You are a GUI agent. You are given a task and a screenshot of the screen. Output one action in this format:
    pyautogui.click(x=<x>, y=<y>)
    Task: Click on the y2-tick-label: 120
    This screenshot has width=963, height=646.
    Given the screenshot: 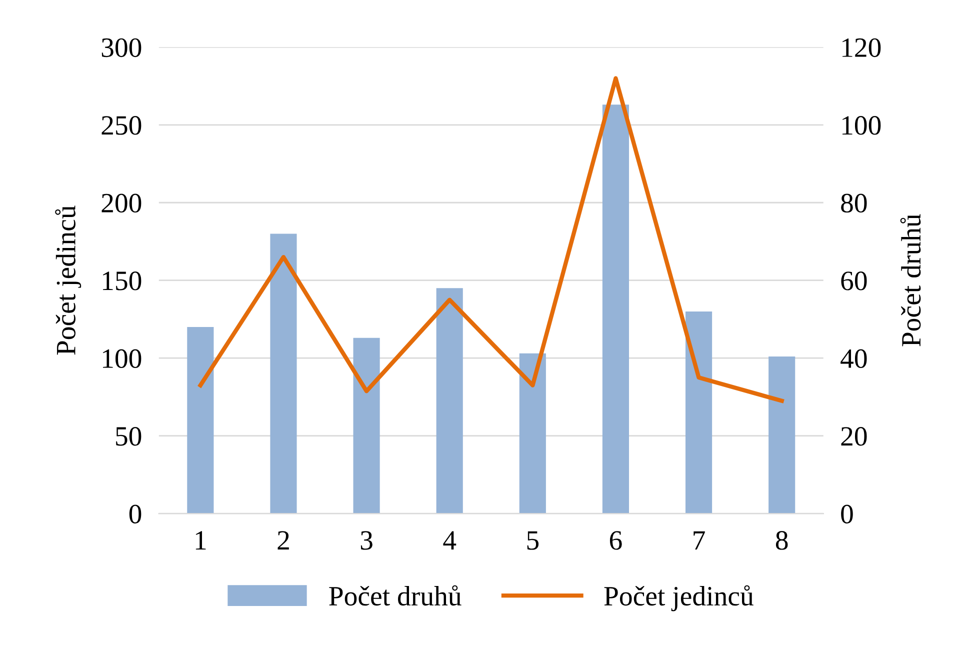 What is the action you would take?
    pyautogui.click(x=861, y=48)
    